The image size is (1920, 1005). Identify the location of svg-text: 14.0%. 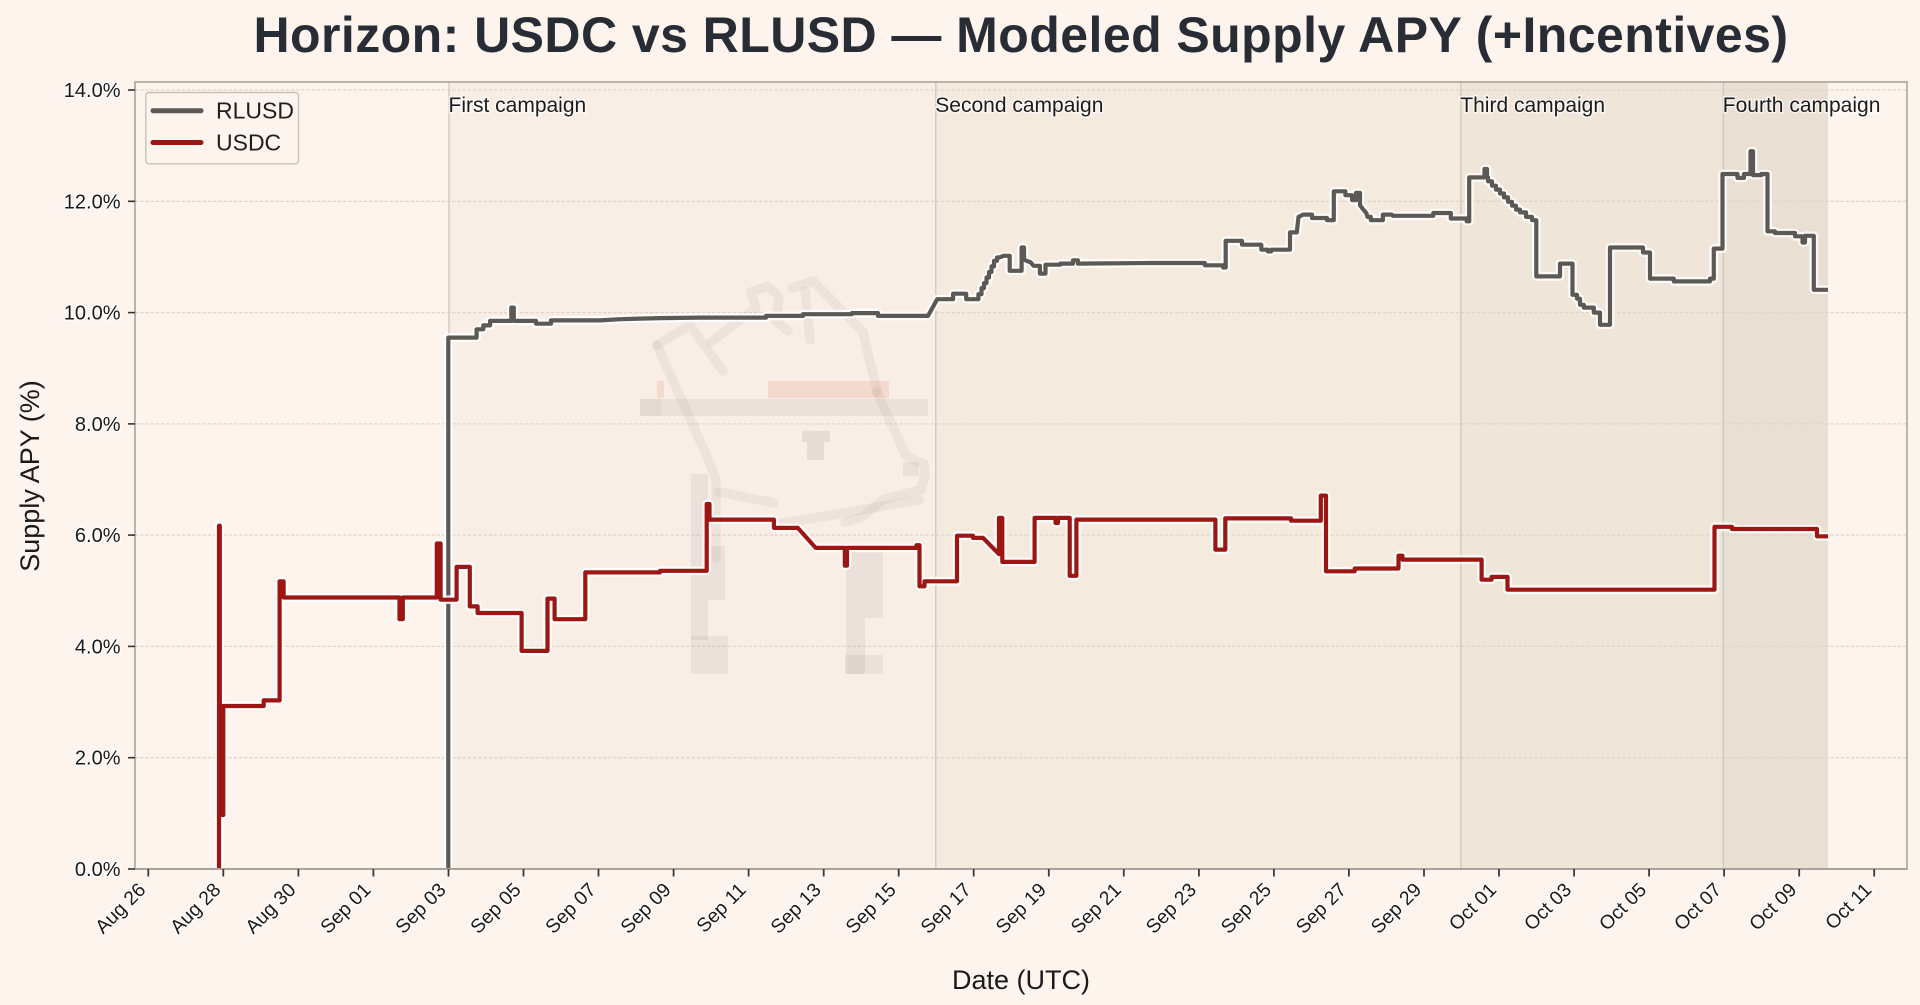
(92, 91).